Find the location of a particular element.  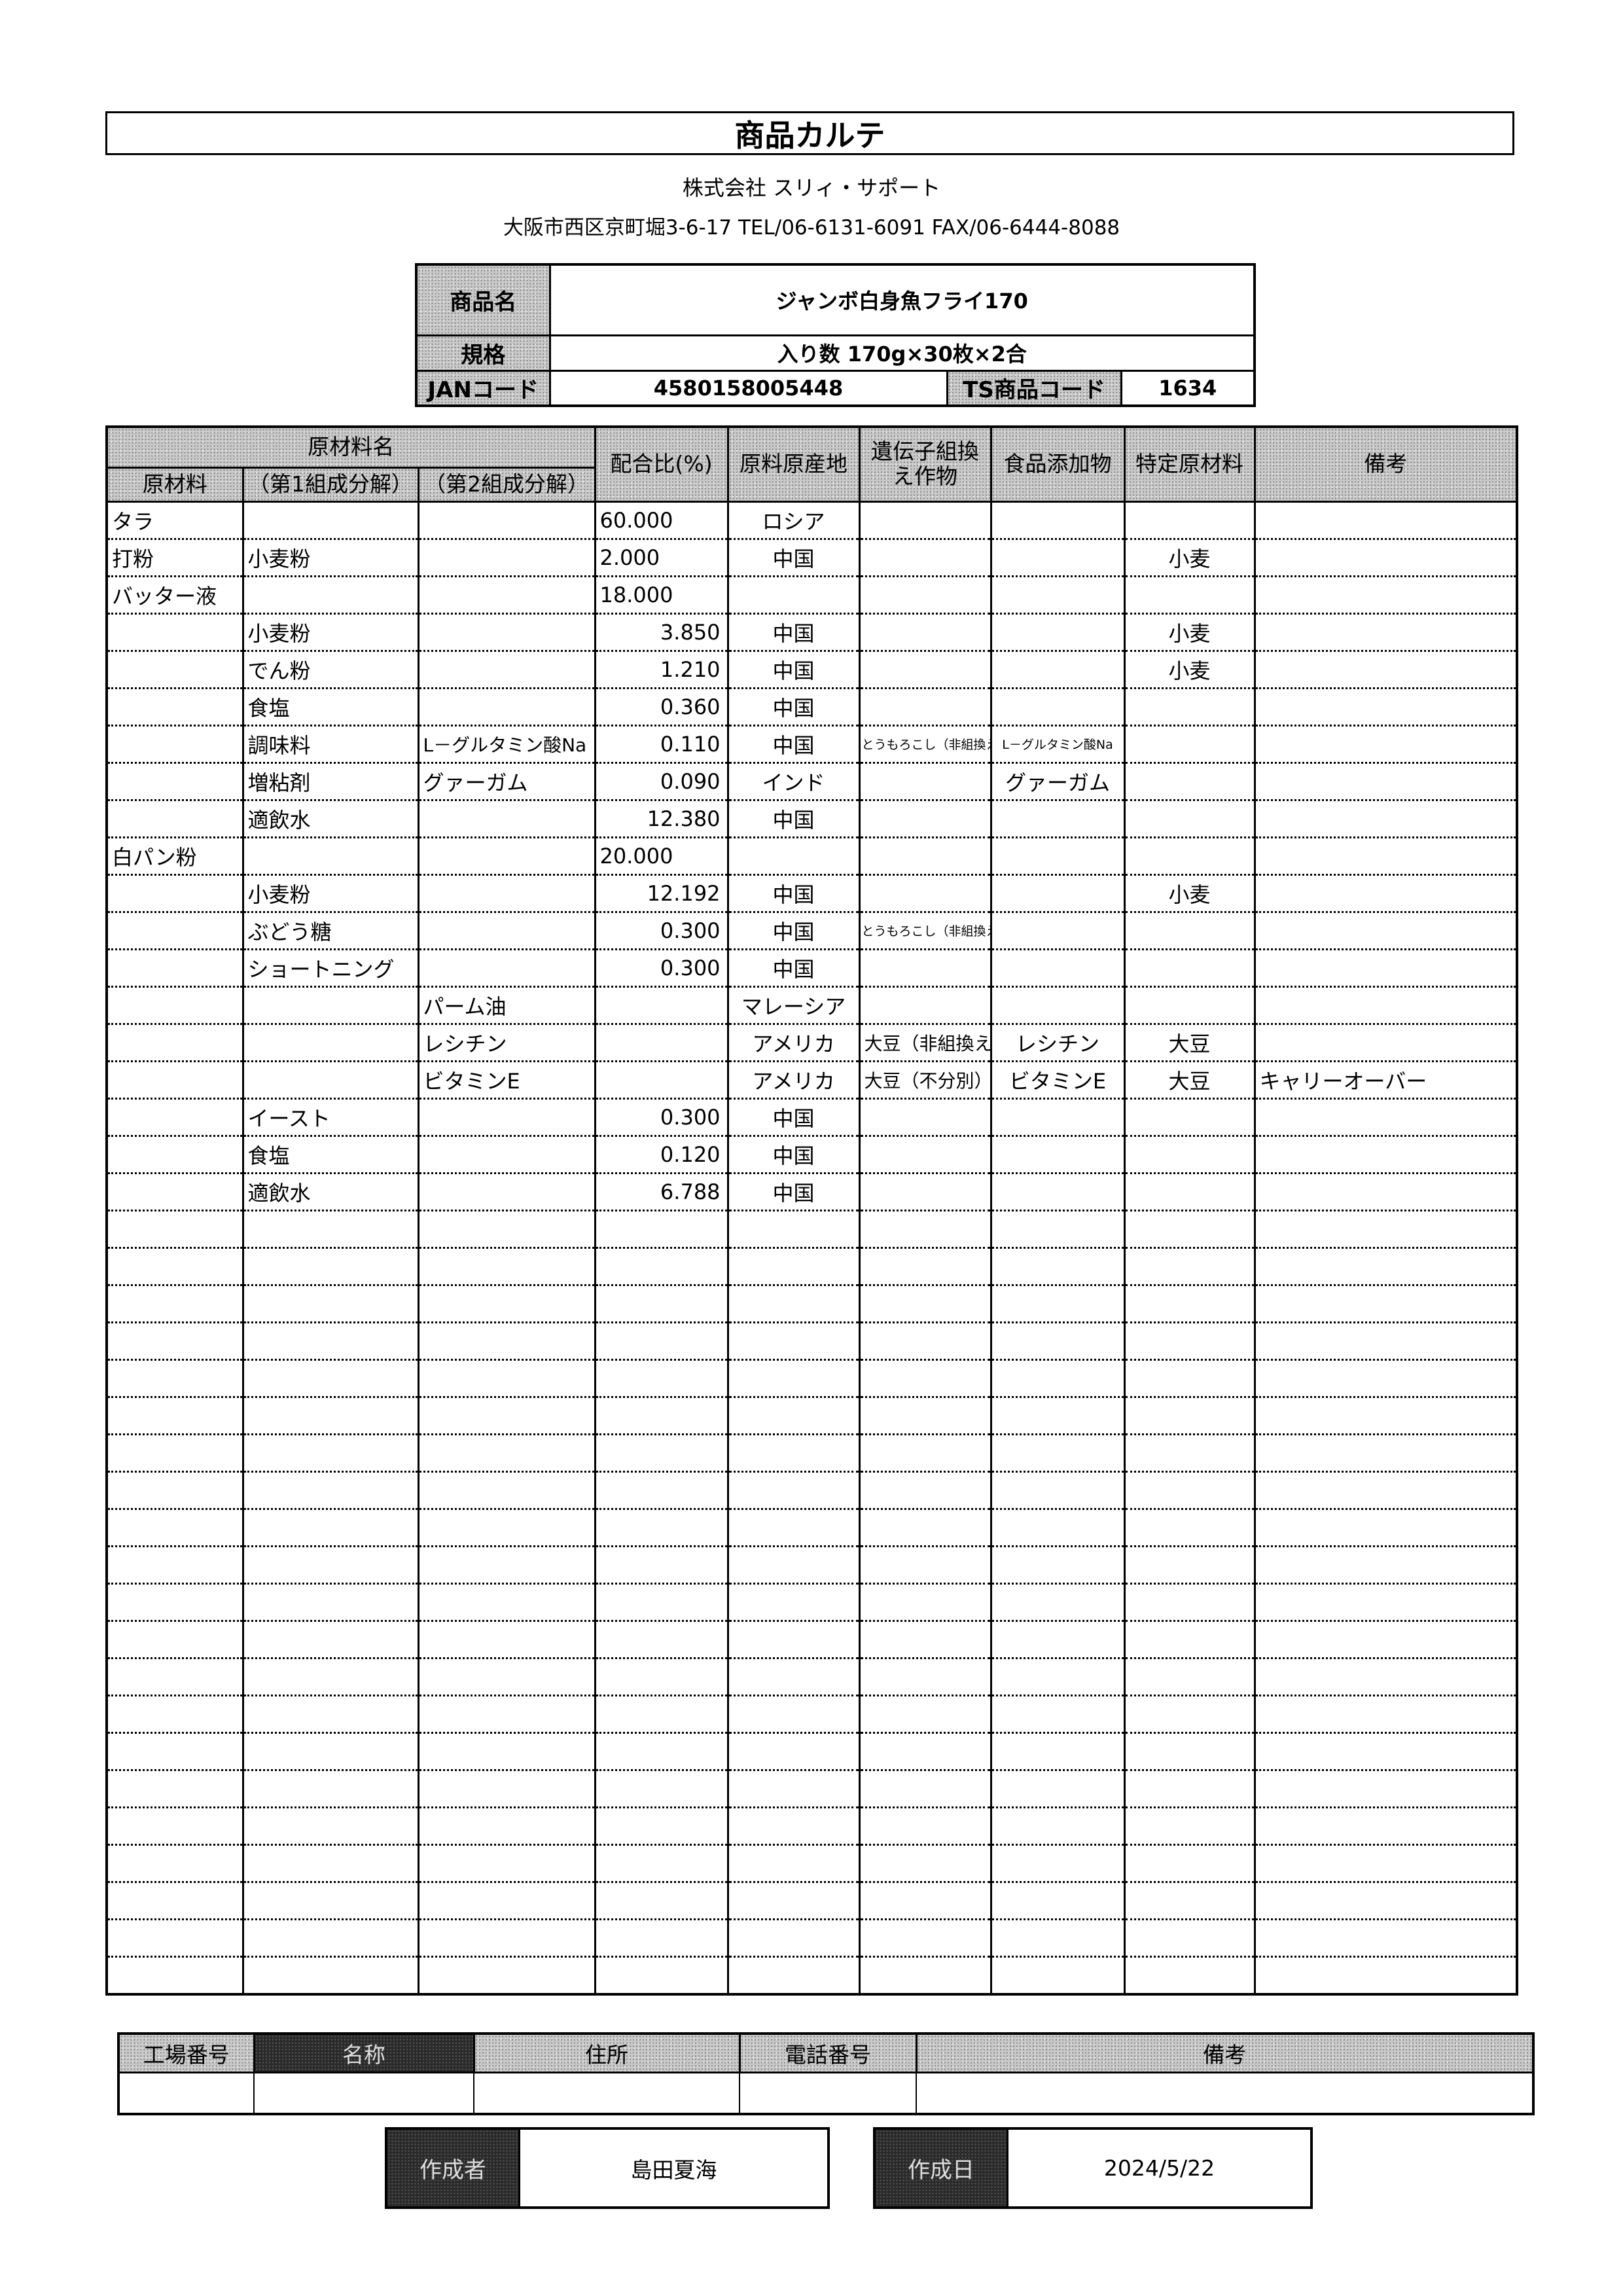

cell-ratio: 0.090 is located at coordinates (661, 782).